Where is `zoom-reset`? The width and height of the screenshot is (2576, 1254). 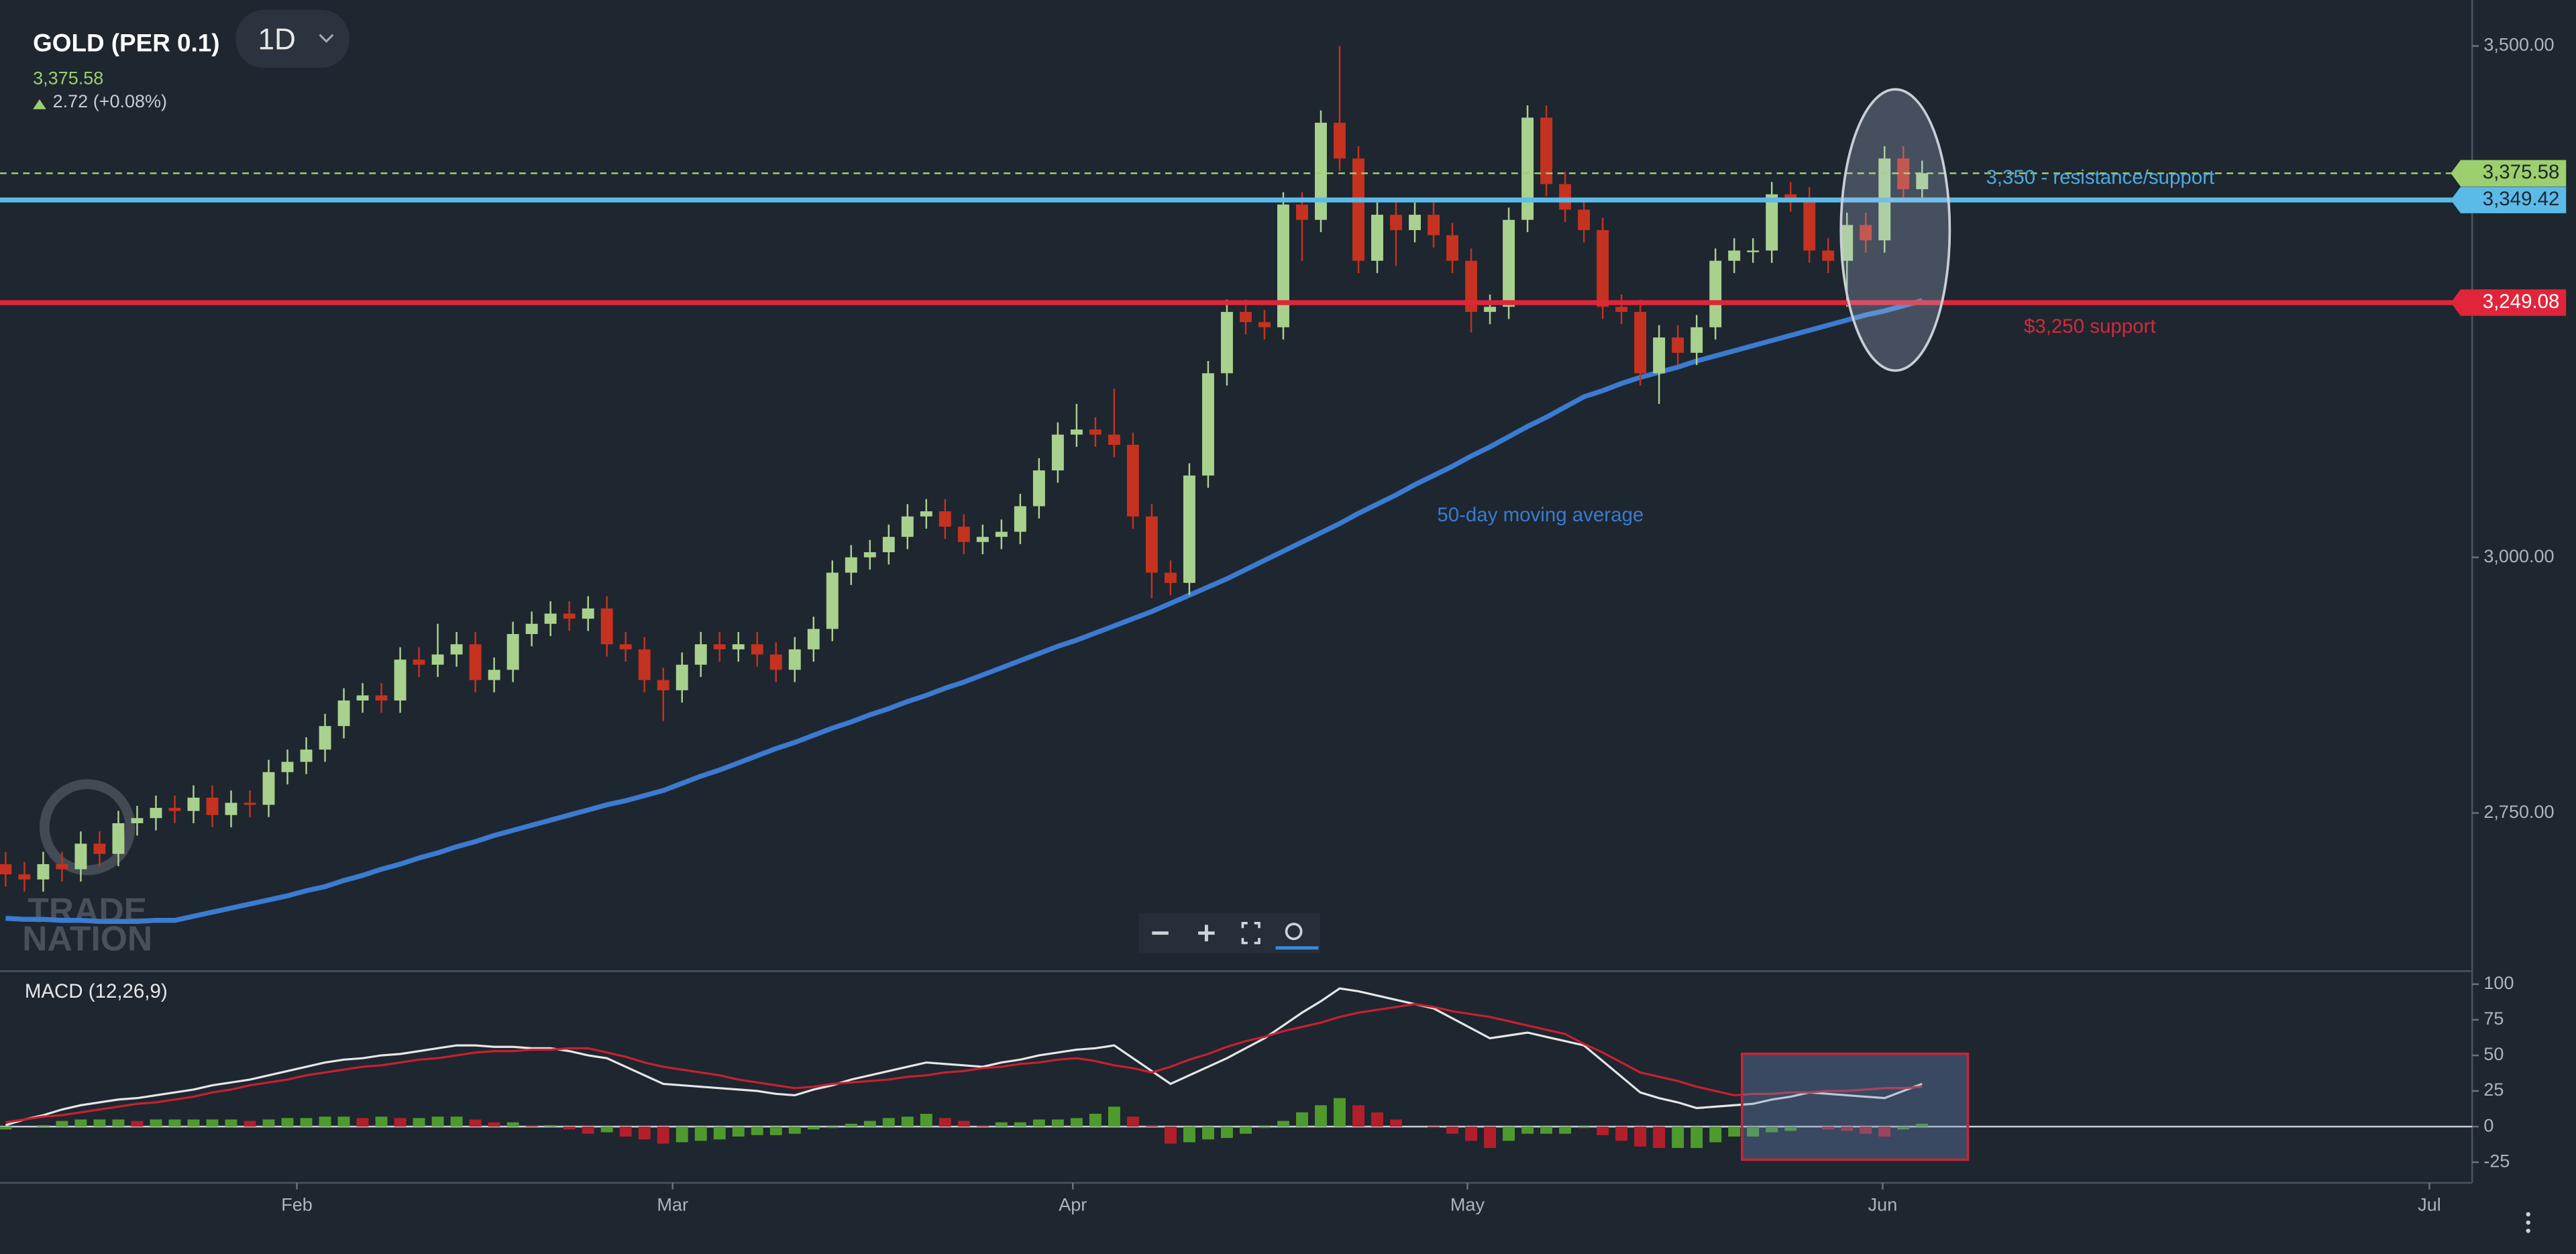 zoom-reset is located at coordinates (1294, 932).